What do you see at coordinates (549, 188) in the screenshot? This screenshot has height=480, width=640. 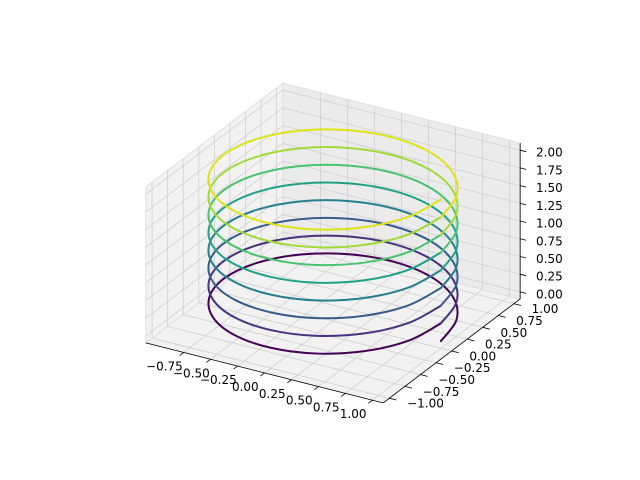 I see `z-tick-label: 1.50` at bounding box center [549, 188].